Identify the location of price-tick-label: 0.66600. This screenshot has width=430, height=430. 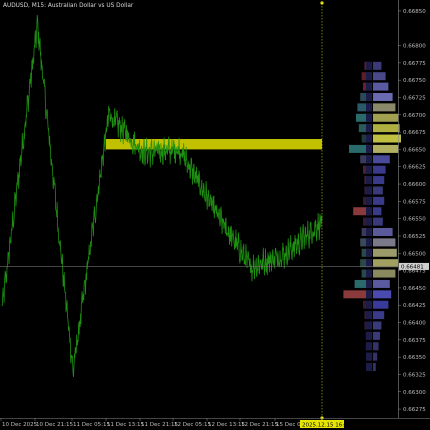
(414, 185).